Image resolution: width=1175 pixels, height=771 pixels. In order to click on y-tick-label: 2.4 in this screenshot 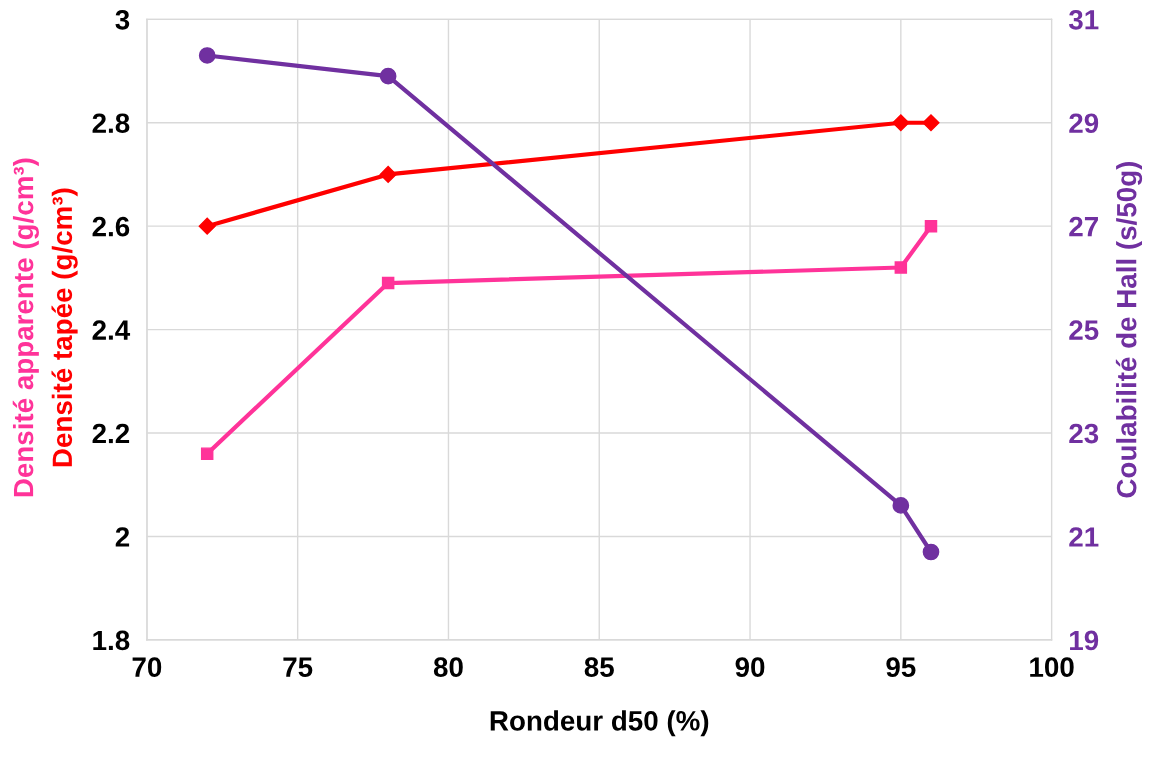, I will do `click(111, 330)`.